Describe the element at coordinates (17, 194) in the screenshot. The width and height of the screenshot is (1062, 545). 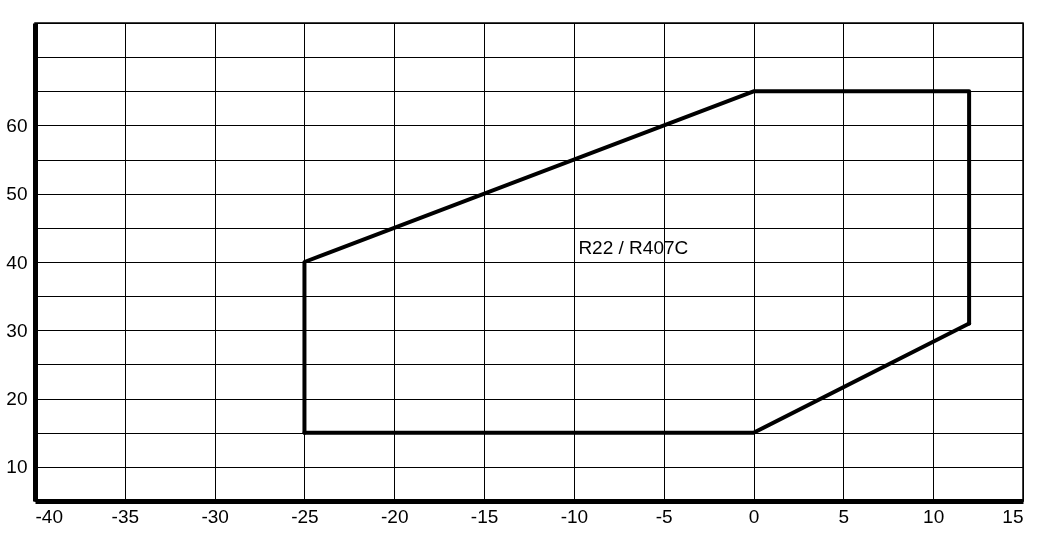
I see `y-tick-label: 50` at that location.